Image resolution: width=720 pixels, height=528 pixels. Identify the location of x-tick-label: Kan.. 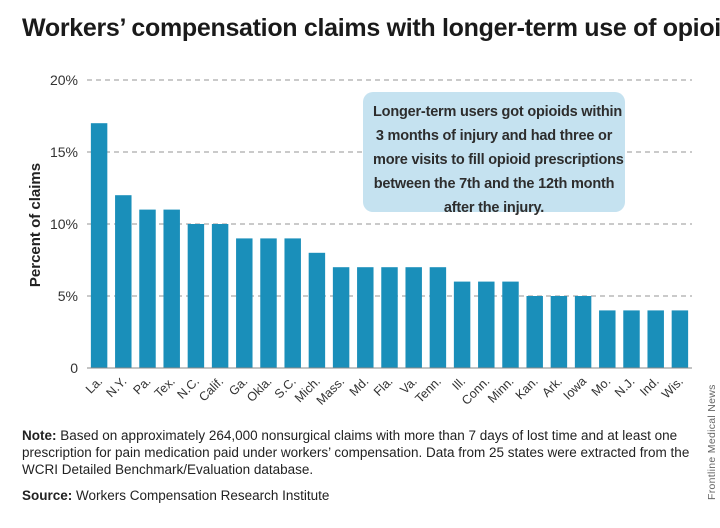
(527, 388).